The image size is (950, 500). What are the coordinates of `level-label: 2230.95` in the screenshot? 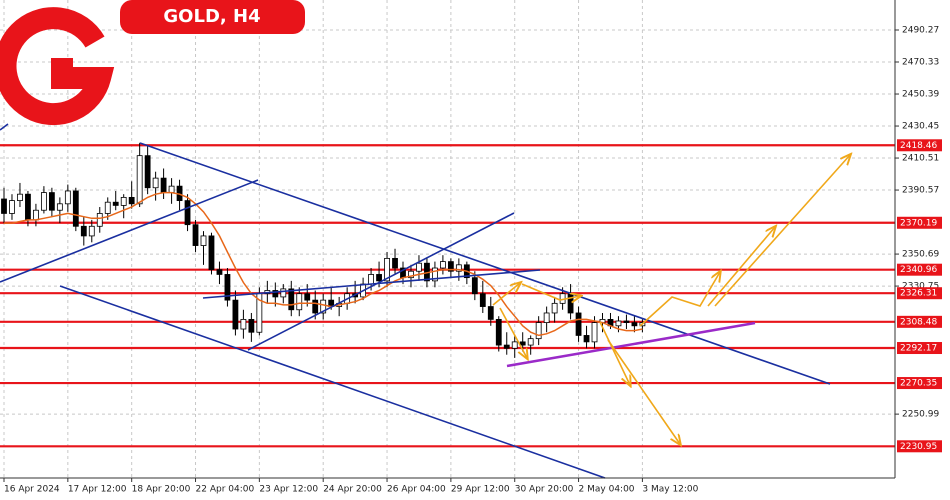 It's located at (918, 447).